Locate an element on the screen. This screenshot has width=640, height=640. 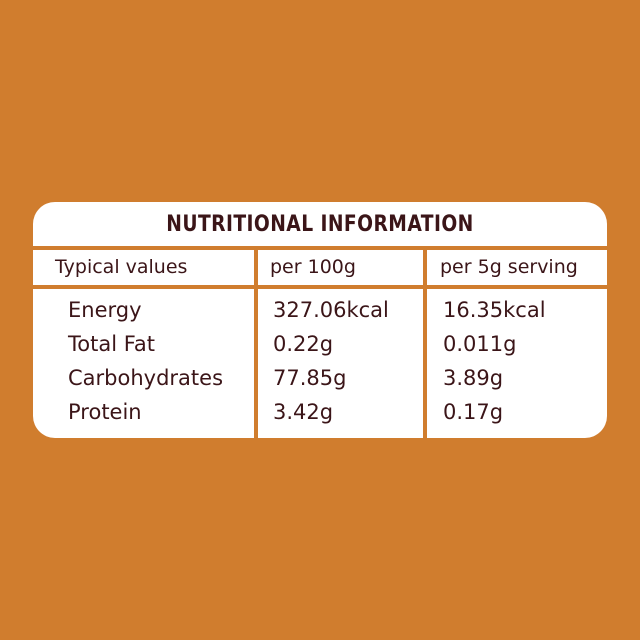
header-per-100g: per 100g is located at coordinates (313, 267).